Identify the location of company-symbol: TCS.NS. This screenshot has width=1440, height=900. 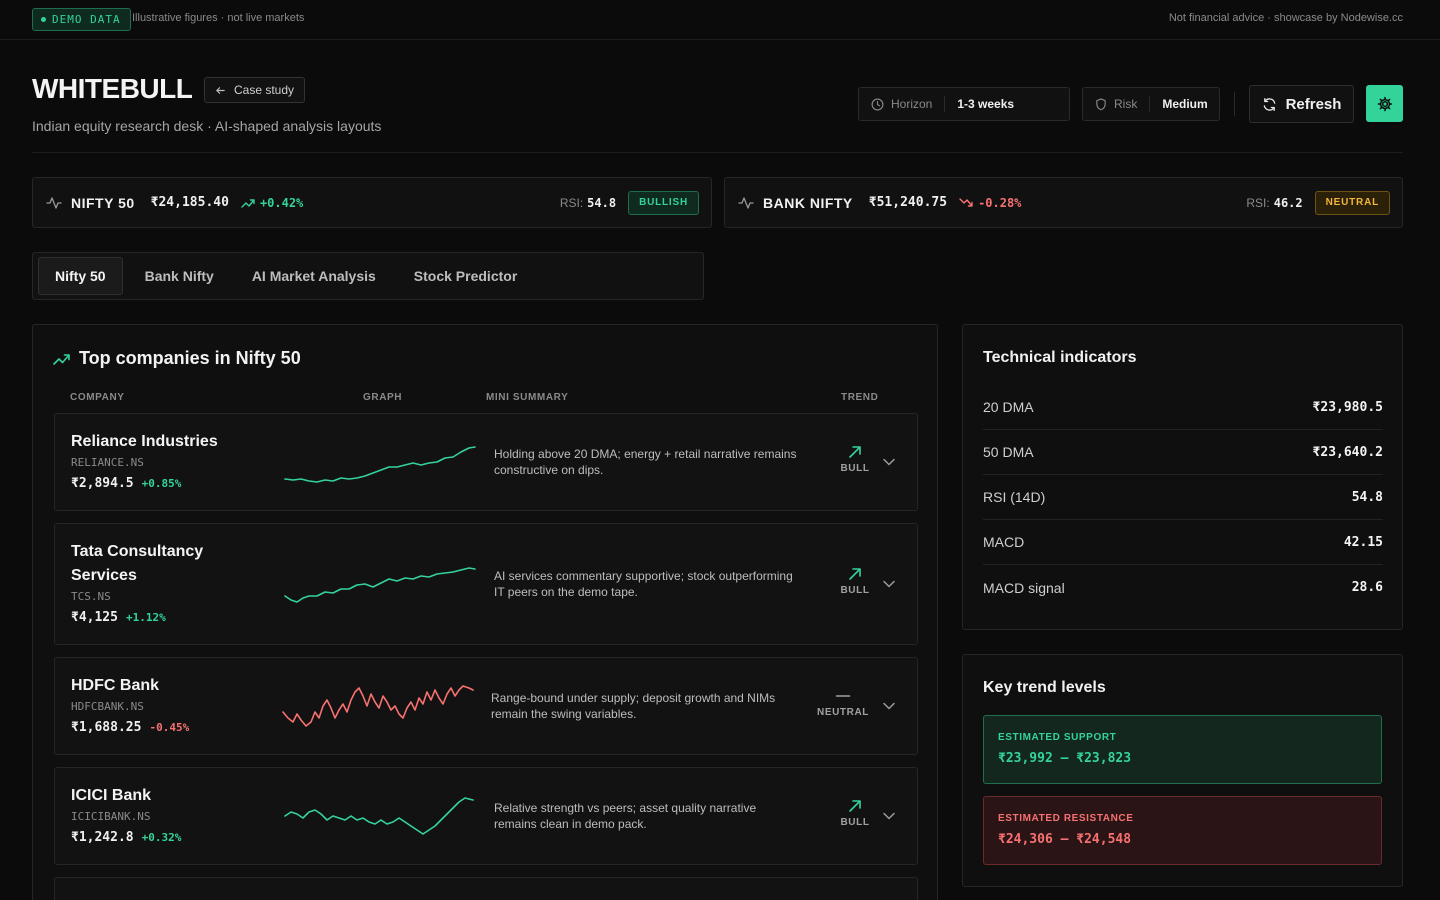
(91, 596).